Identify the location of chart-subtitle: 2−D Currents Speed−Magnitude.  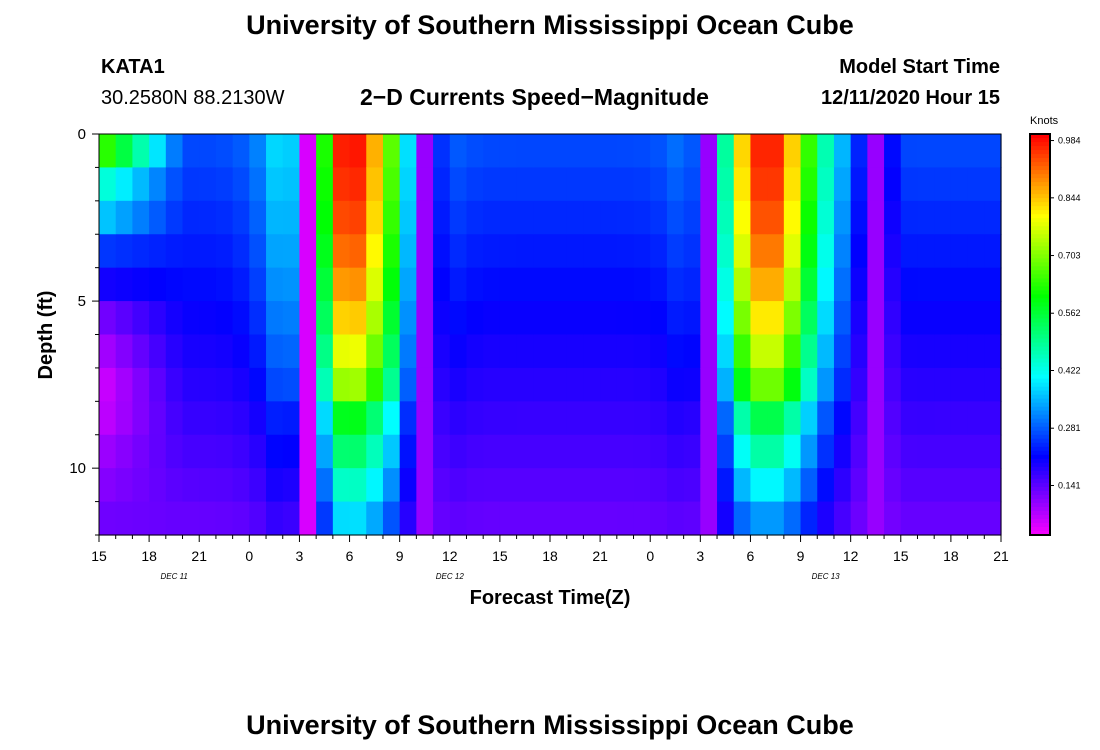
(534, 97).